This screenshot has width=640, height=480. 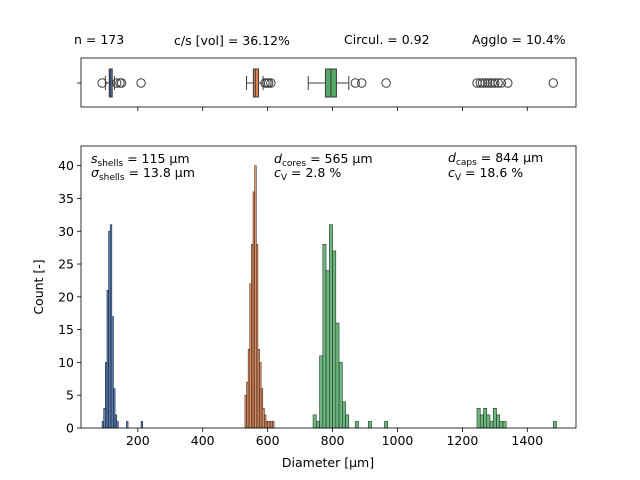 I want to click on y-tick-label-35: 35, so click(x=66, y=198).